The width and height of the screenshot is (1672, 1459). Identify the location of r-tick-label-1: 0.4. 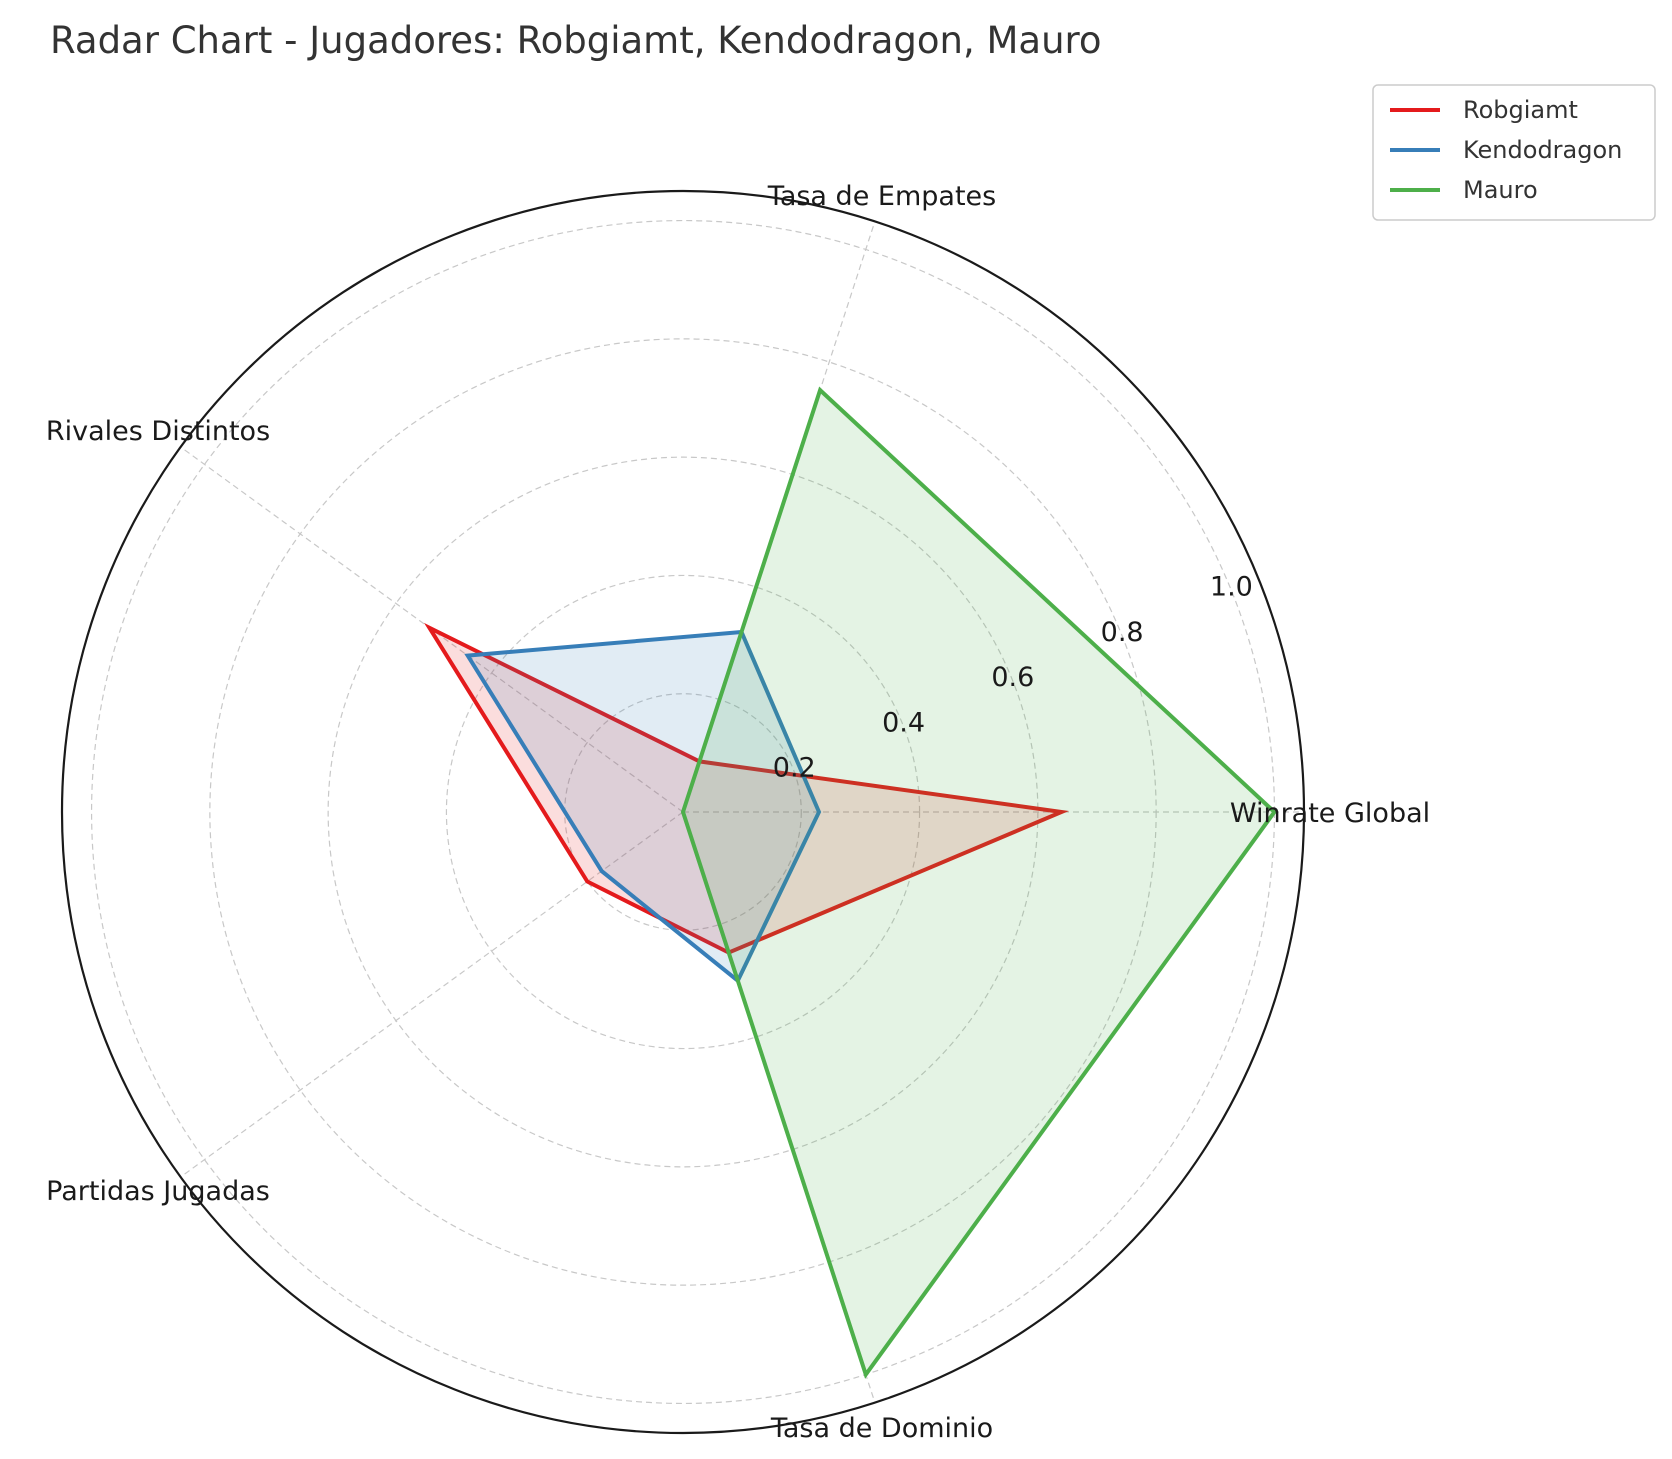
(903, 722).